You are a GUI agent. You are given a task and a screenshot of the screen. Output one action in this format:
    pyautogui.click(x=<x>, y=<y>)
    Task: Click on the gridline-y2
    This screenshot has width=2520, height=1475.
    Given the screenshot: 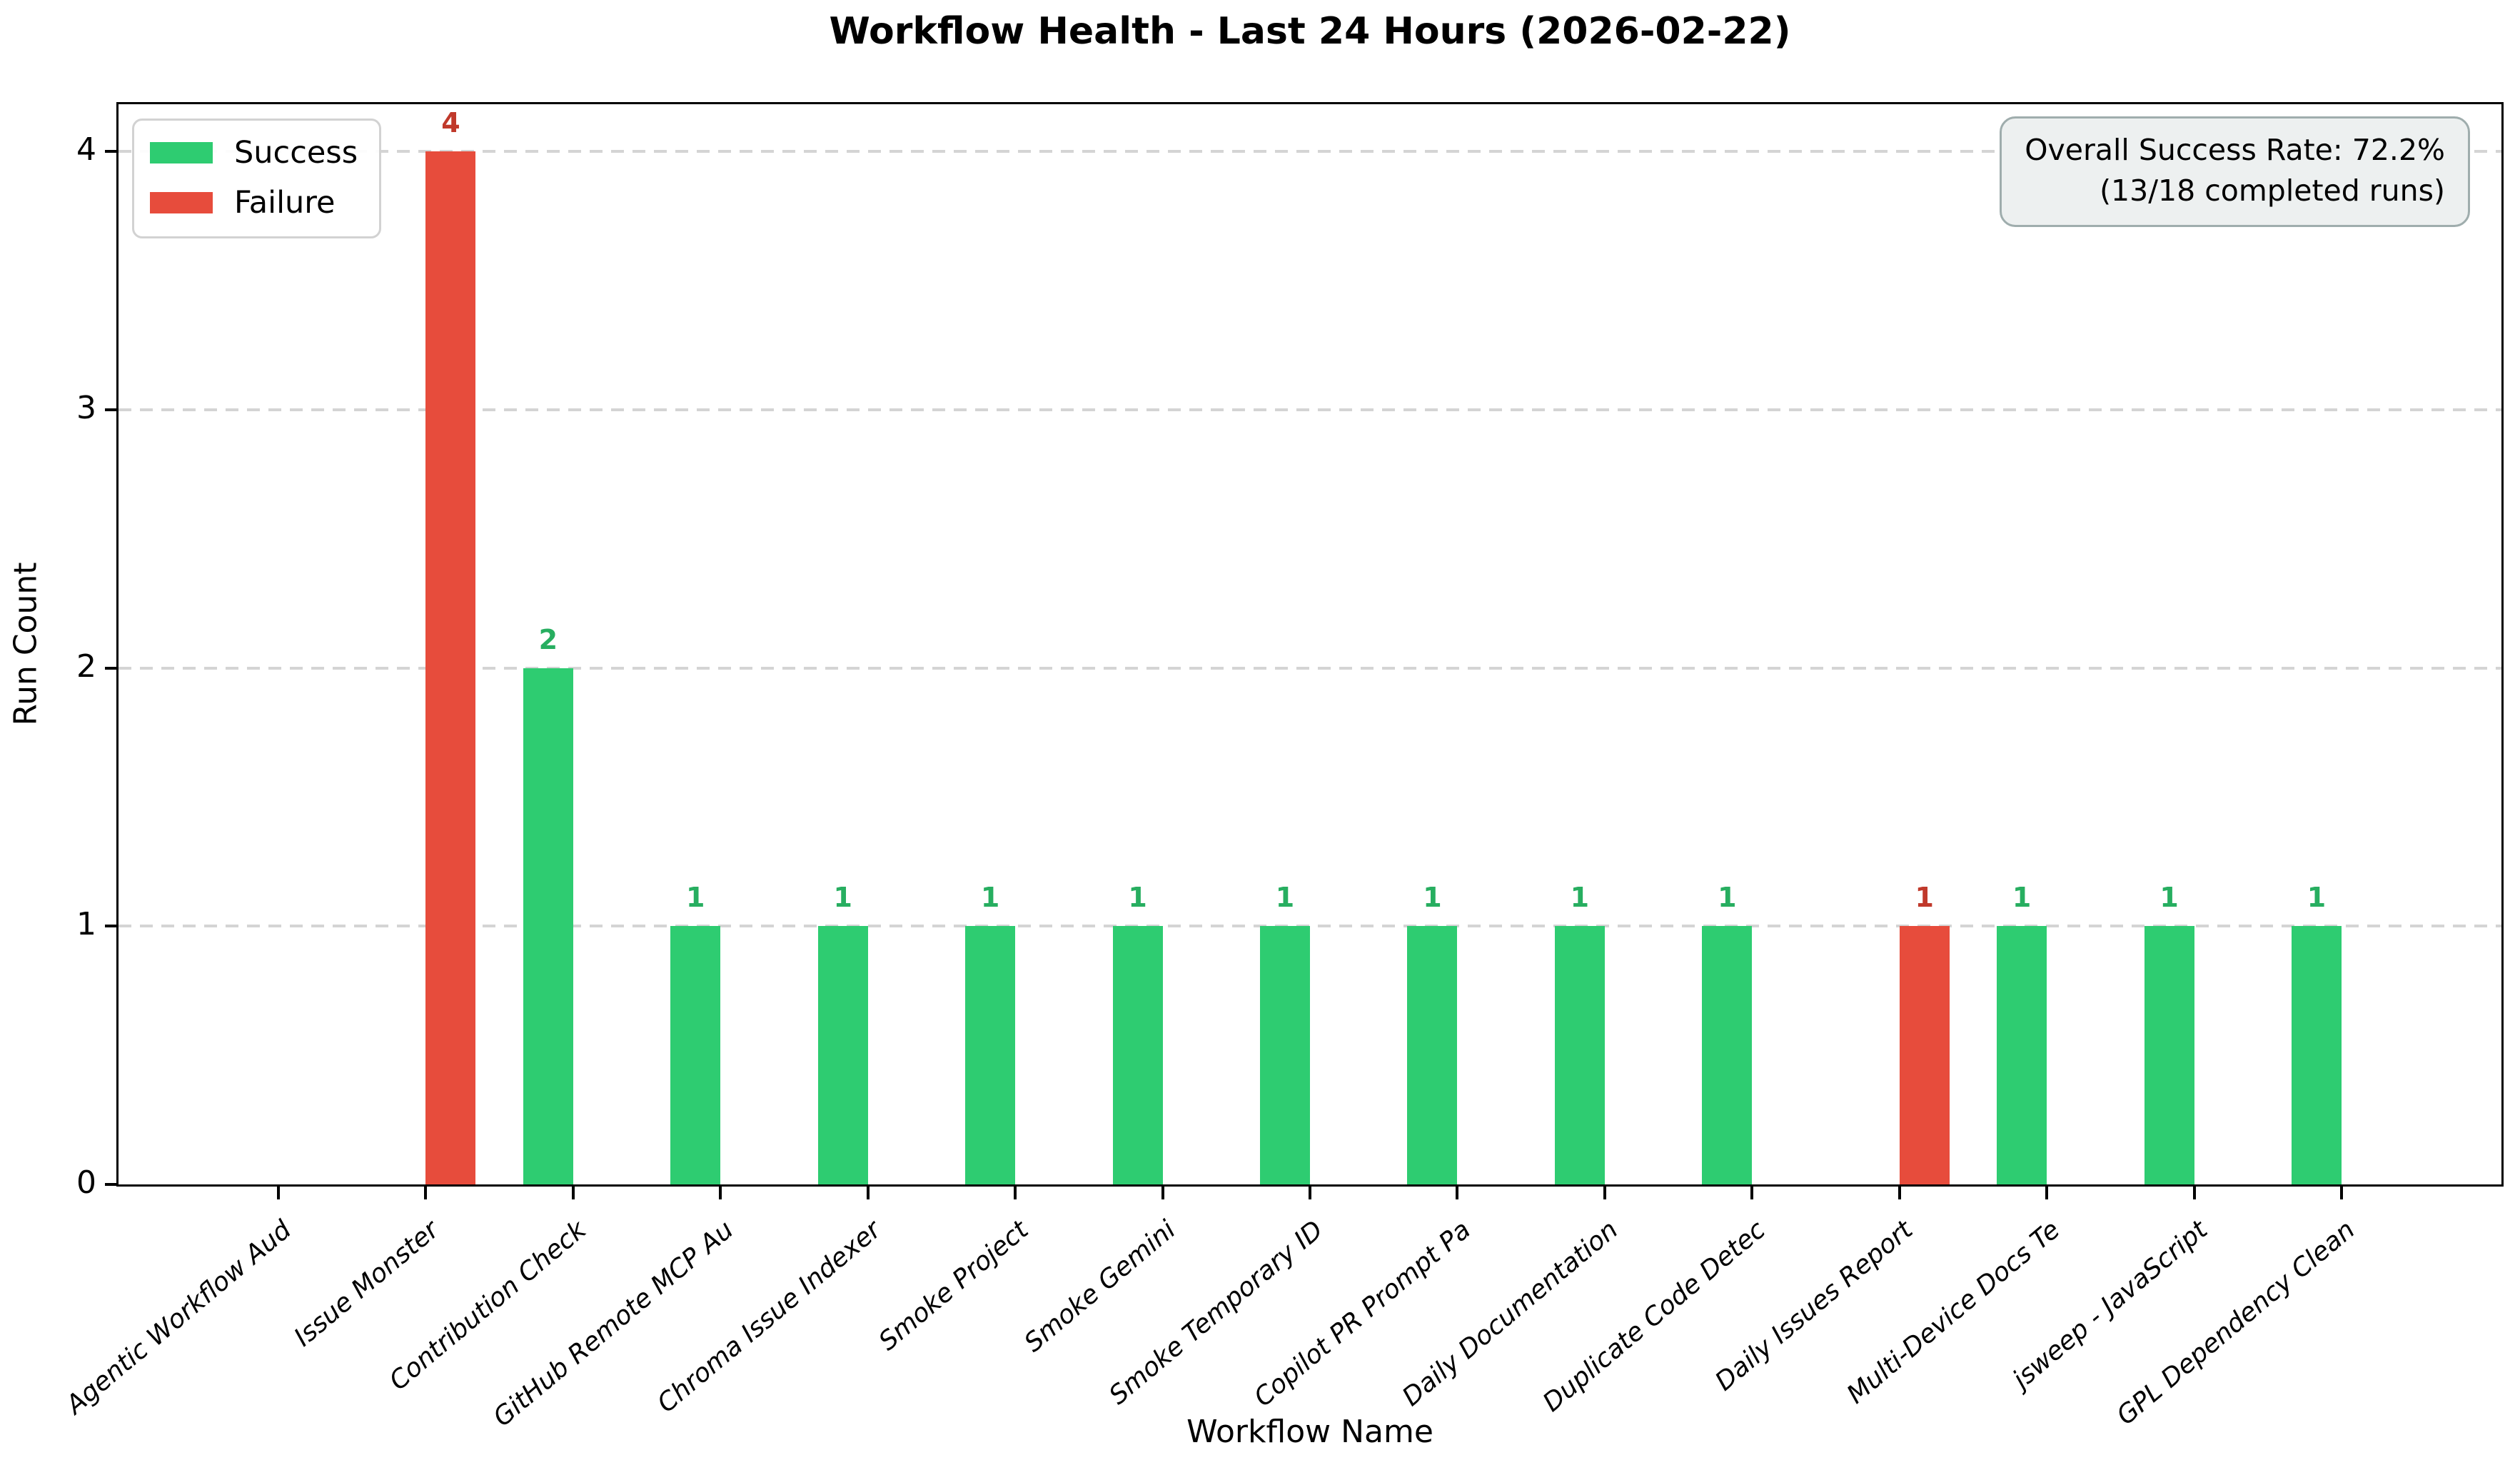 What is the action you would take?
    pyautogui.click(x=1310, y=668)
    